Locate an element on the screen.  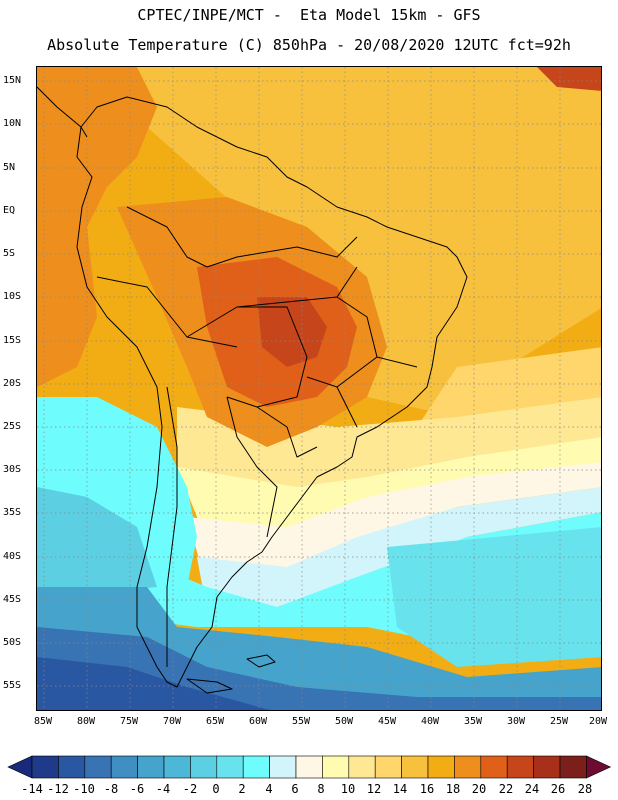
colorbar-label: -8 is located at coordinates (111, 789).